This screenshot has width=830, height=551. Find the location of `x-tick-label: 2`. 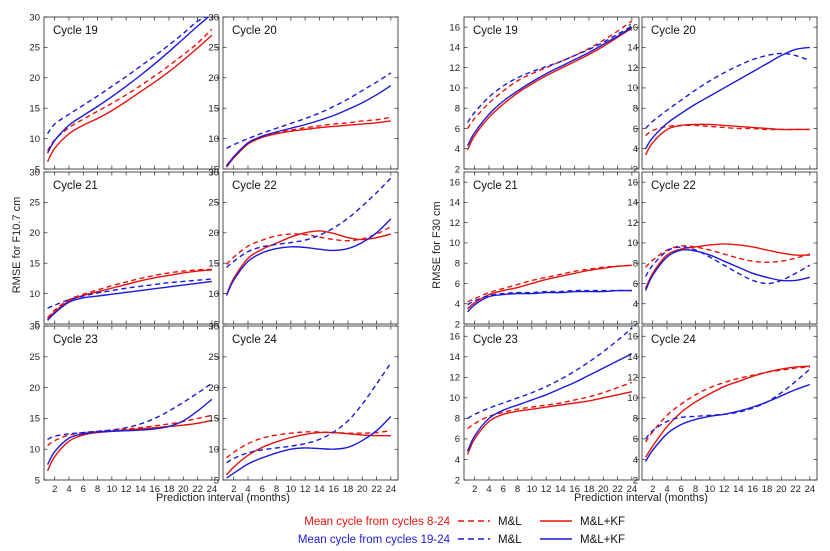

x-tick-label: 2 is located at coordinates (652, 489).